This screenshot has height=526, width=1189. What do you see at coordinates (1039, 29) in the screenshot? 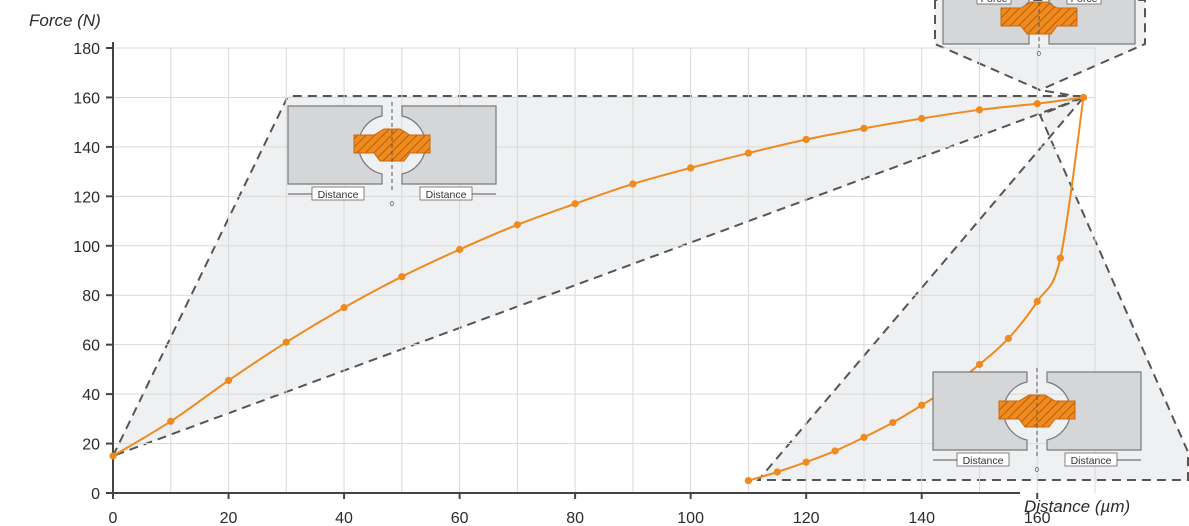
I see `inset-top-right: Force Force 0` at bounding box center [1039, 29].